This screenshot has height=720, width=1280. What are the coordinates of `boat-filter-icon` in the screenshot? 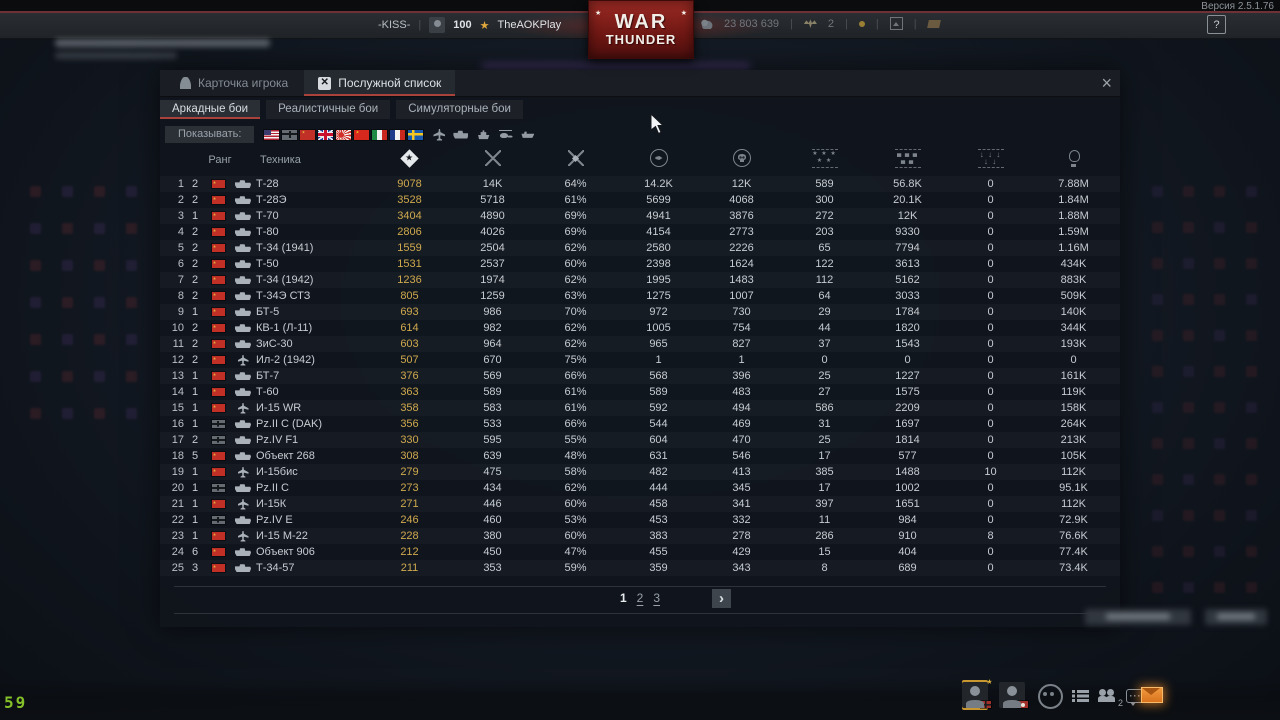 It's located at (528, 134).